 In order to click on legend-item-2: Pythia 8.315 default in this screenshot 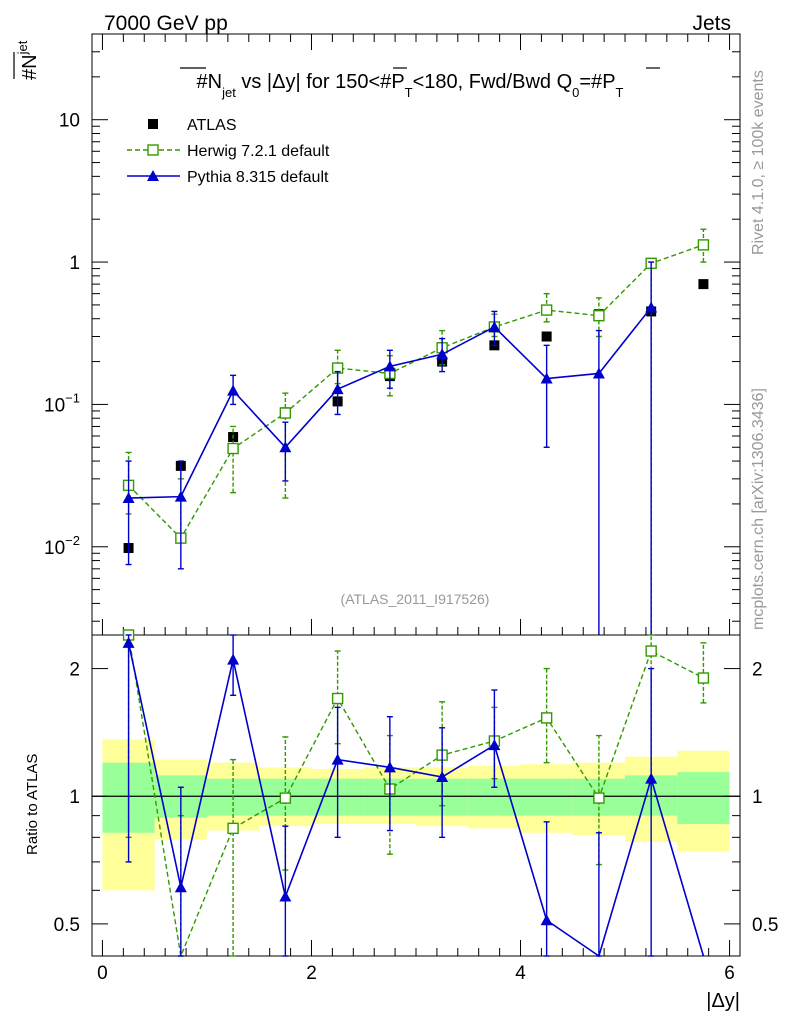, I will do `click(228, 177)`.